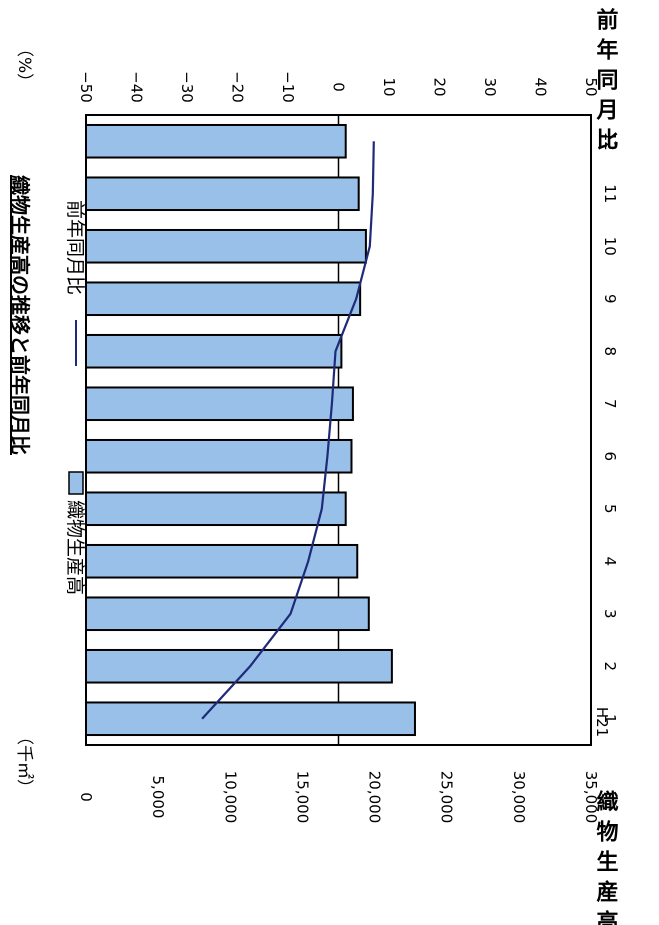 The height and width of the screenshot is (925, 659). I want to click on left-tick-label: 30,000, so click(519, 797).